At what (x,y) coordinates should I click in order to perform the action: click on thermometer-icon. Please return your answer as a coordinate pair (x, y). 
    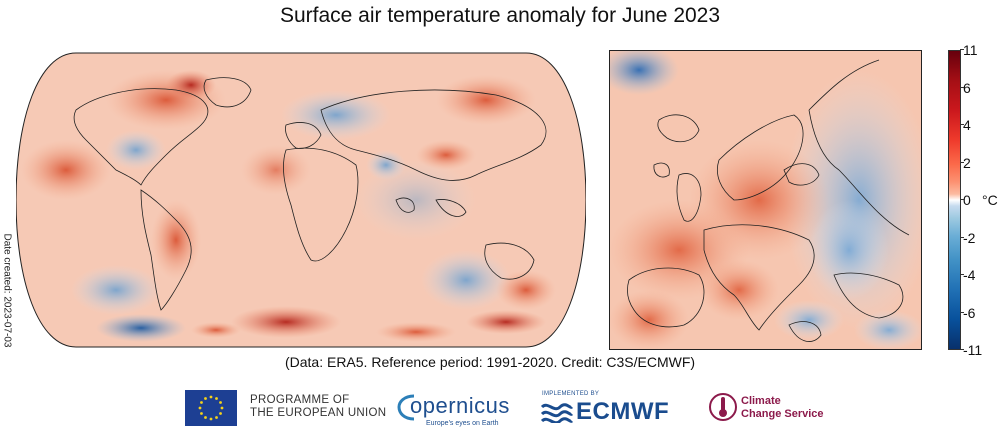
    Looking at the image, I should click on (723, 407).